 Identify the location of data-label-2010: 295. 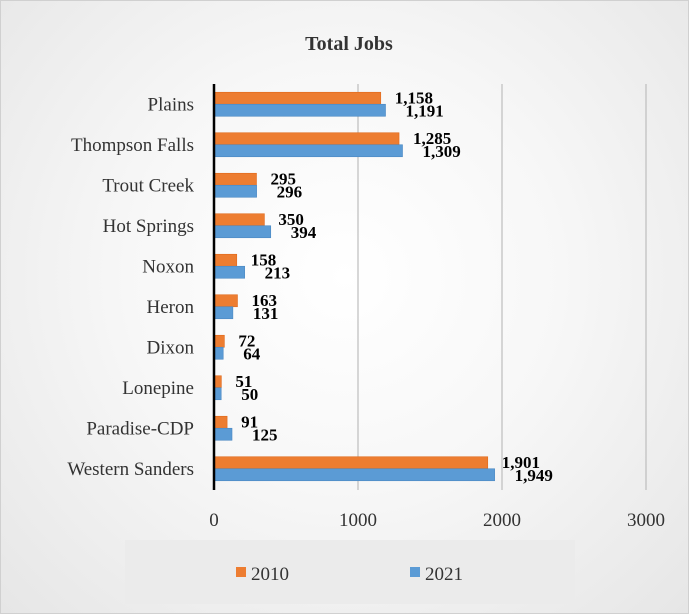
(283, 178).